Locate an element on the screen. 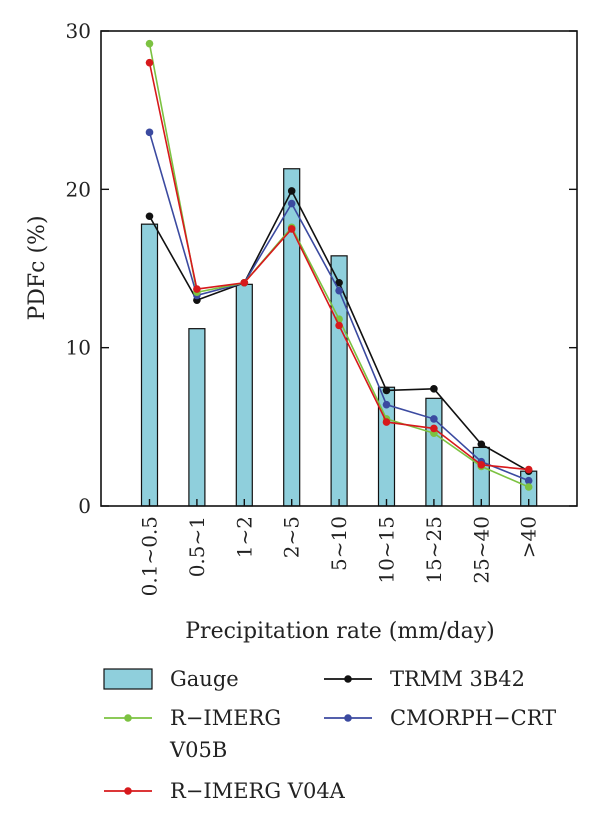  bar-0.5~1 is located at coordinates (197, 417).